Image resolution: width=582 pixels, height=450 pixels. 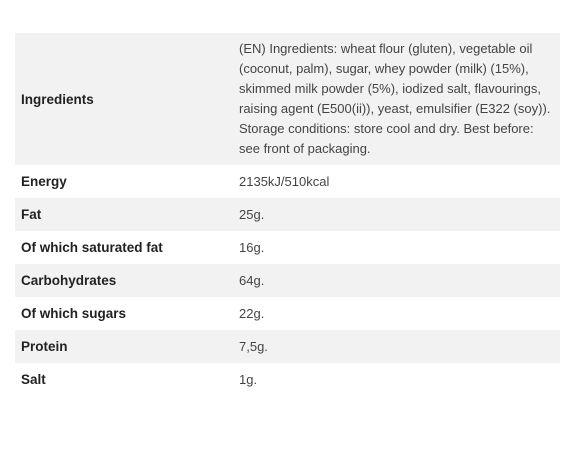 What do you see at coordinates (74, 313) in the screenshot?
I see `row-label: Of which sugars` at bounding box center [74, 313].